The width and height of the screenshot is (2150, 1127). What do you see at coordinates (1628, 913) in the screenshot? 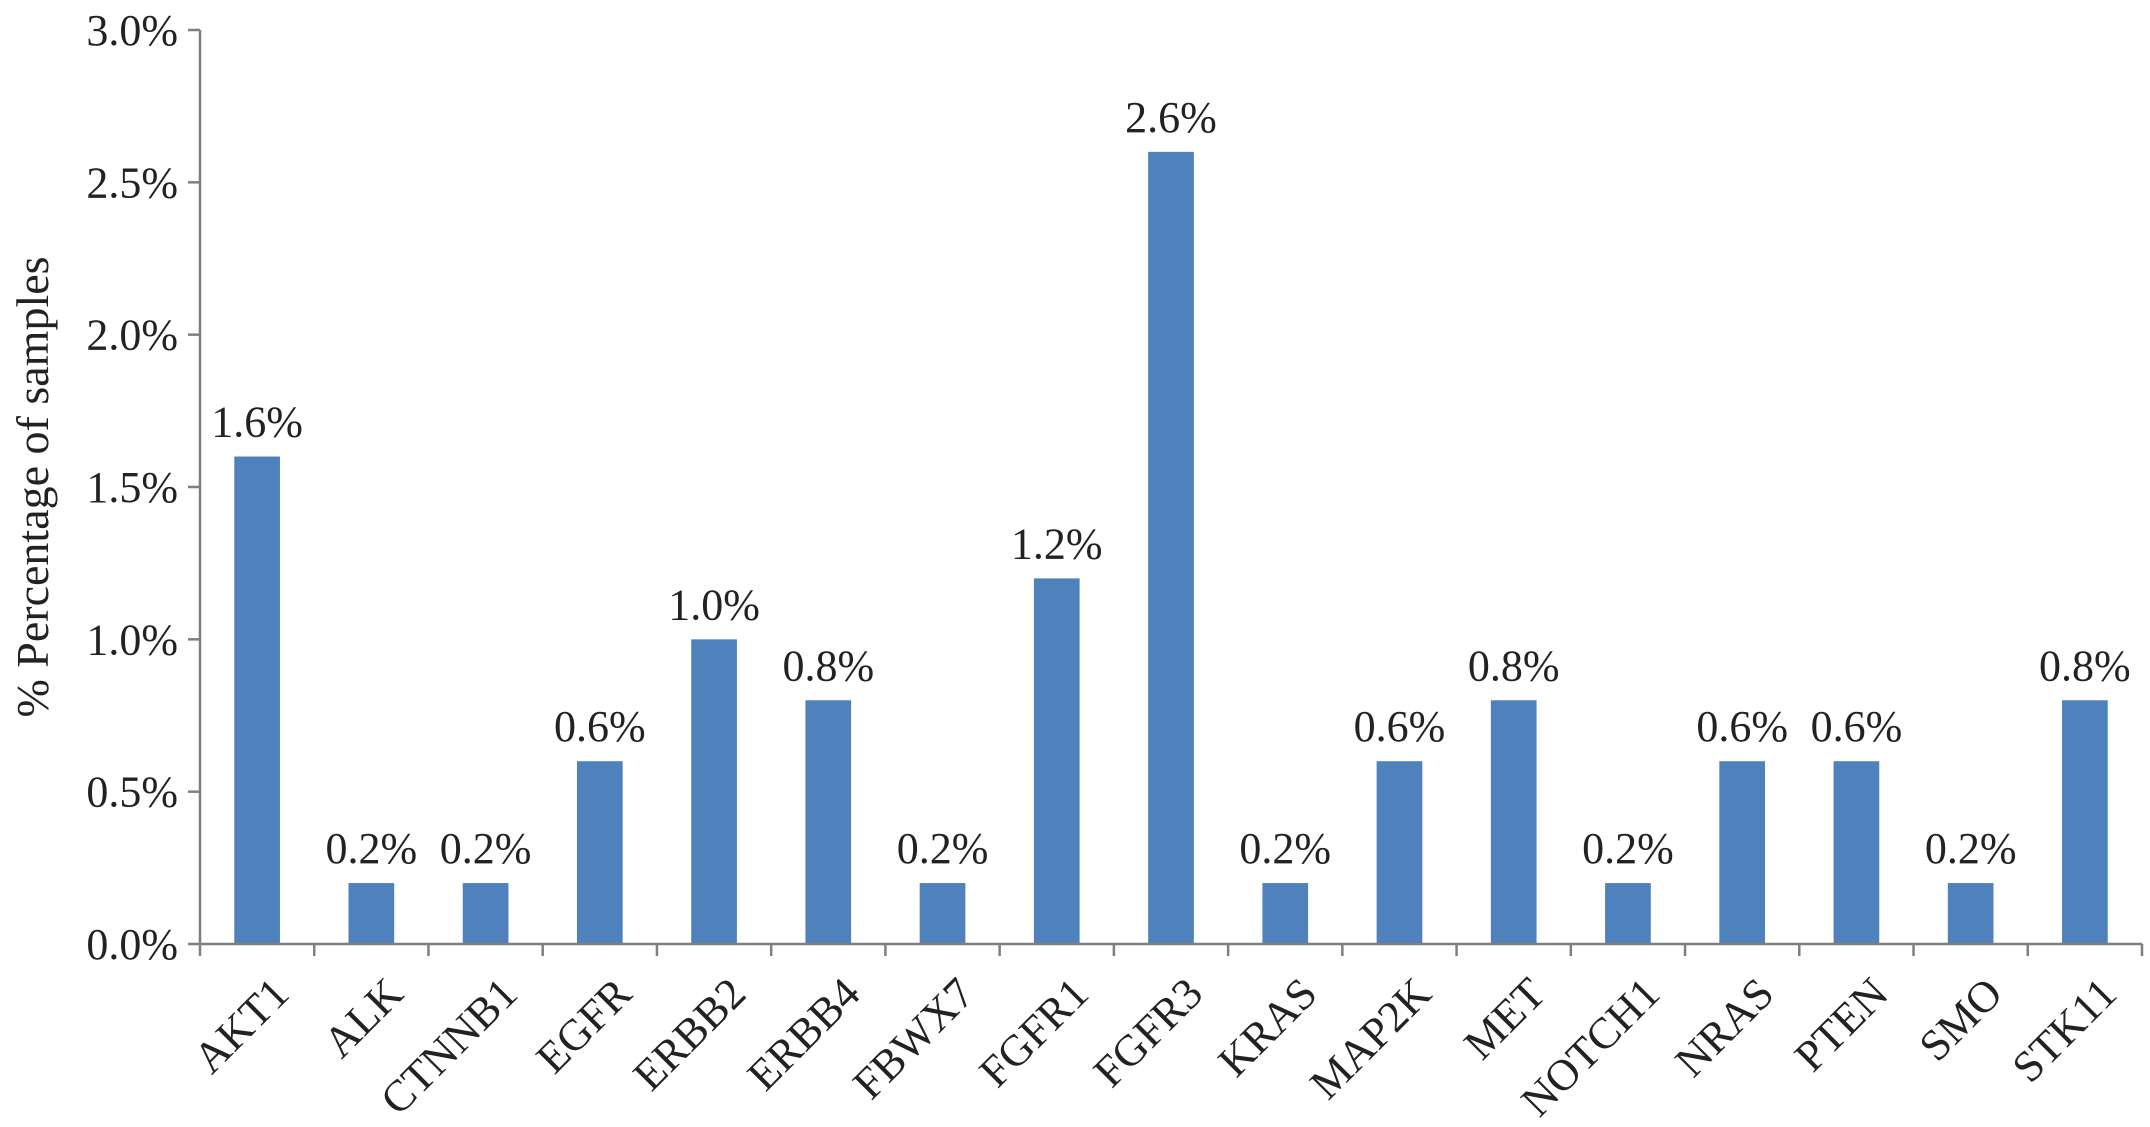
I see `bar-notch1` at bounding box center [1628, 913].